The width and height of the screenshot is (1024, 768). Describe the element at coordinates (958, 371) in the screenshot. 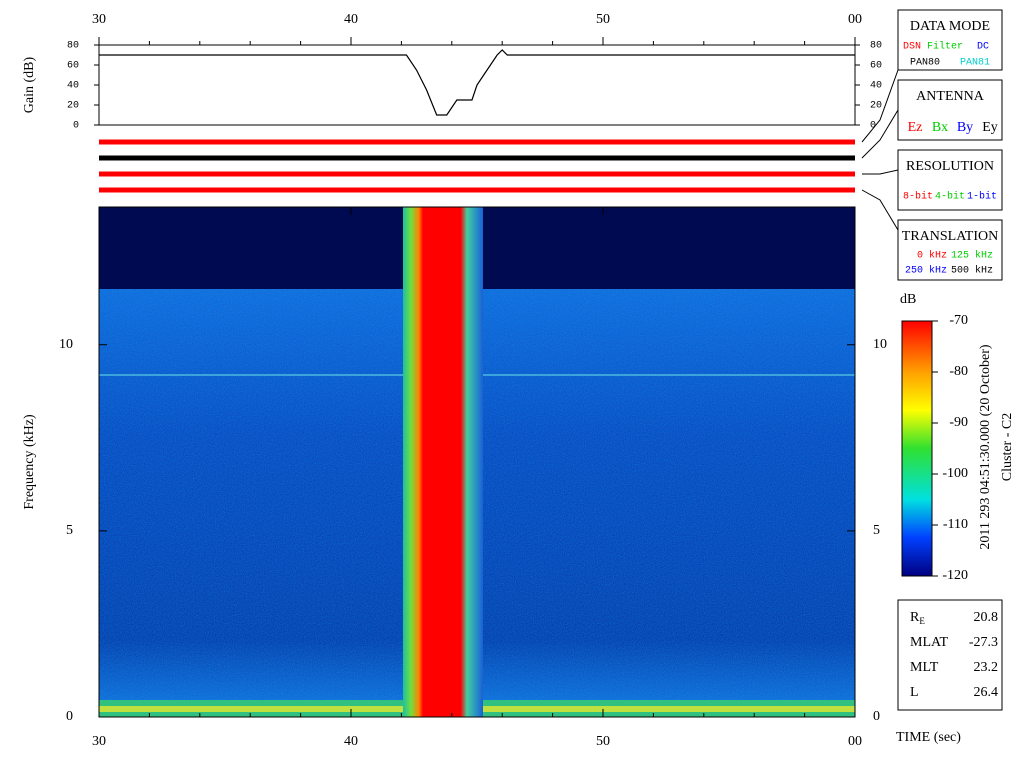

I see `colorbar-tick-label: -80` at that location.